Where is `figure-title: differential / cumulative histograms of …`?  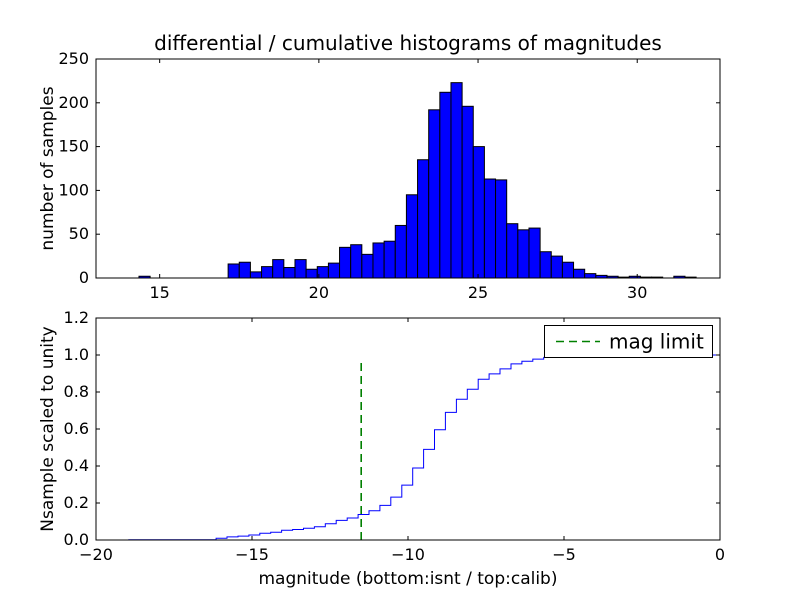 figure-title: differential / cumulative histograms of … is located at coordinates (408, 43).